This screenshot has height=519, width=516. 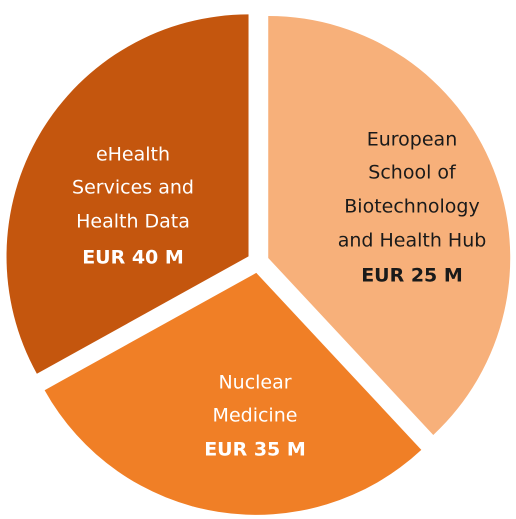 I want to click on value-label: EUR 35 M, so click(x=255, y=450).